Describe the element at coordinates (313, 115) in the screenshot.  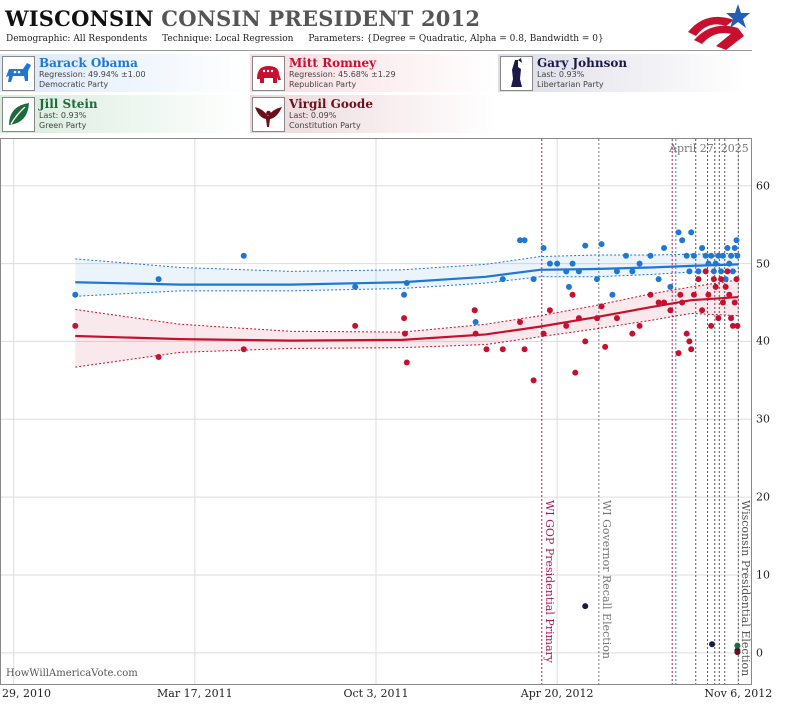
I see `candidate-stat: Last: 0.09%` at that location.